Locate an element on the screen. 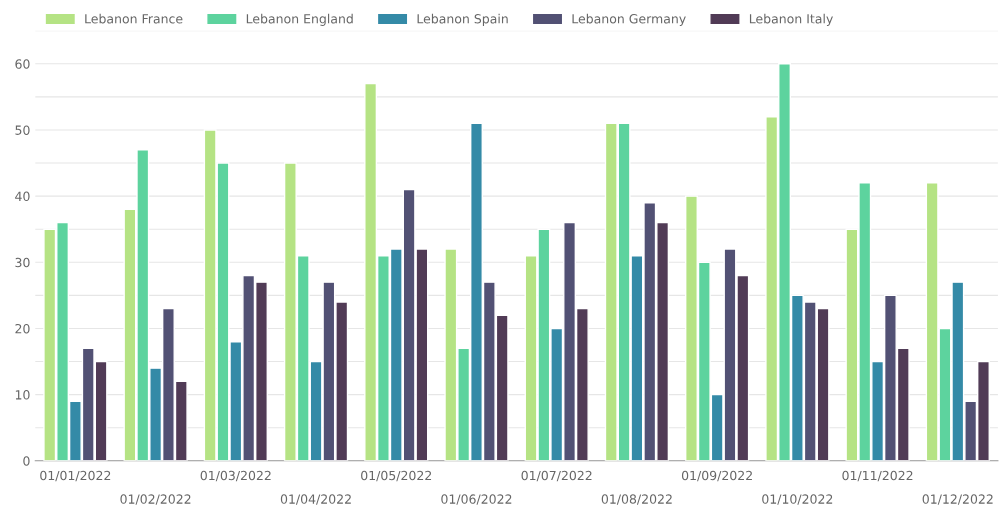 Image resolution: width=1008 pixels, height=512 pixels. x-tick-label: 01/12/2022 is located at coordinates (957, 499).